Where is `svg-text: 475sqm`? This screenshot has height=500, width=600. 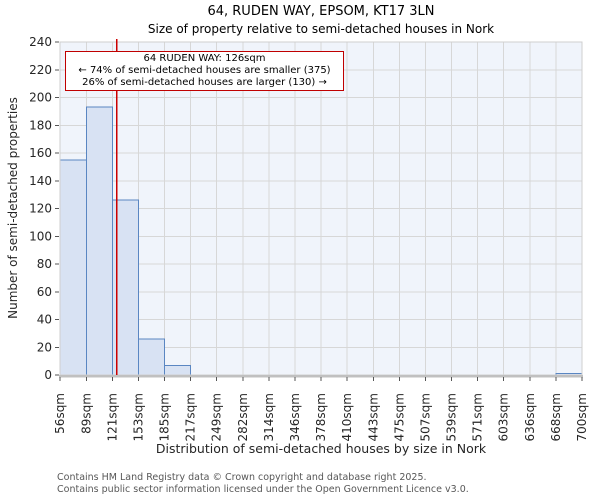
svg-text: 475sqm is located at coordinates (400, 417).